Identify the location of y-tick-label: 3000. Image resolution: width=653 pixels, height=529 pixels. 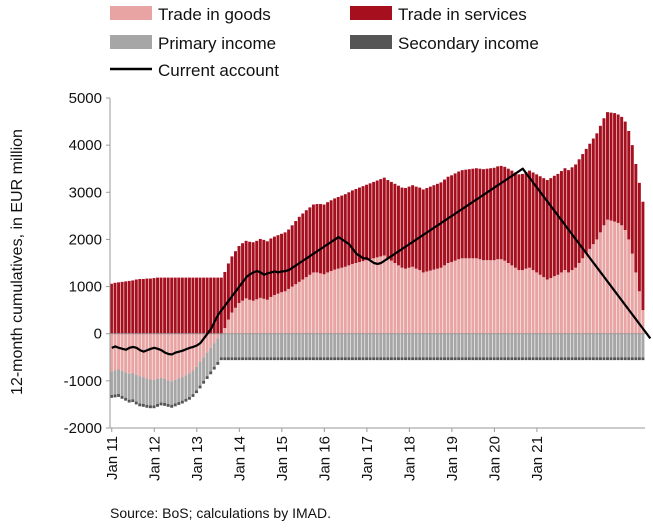
(85, 192).